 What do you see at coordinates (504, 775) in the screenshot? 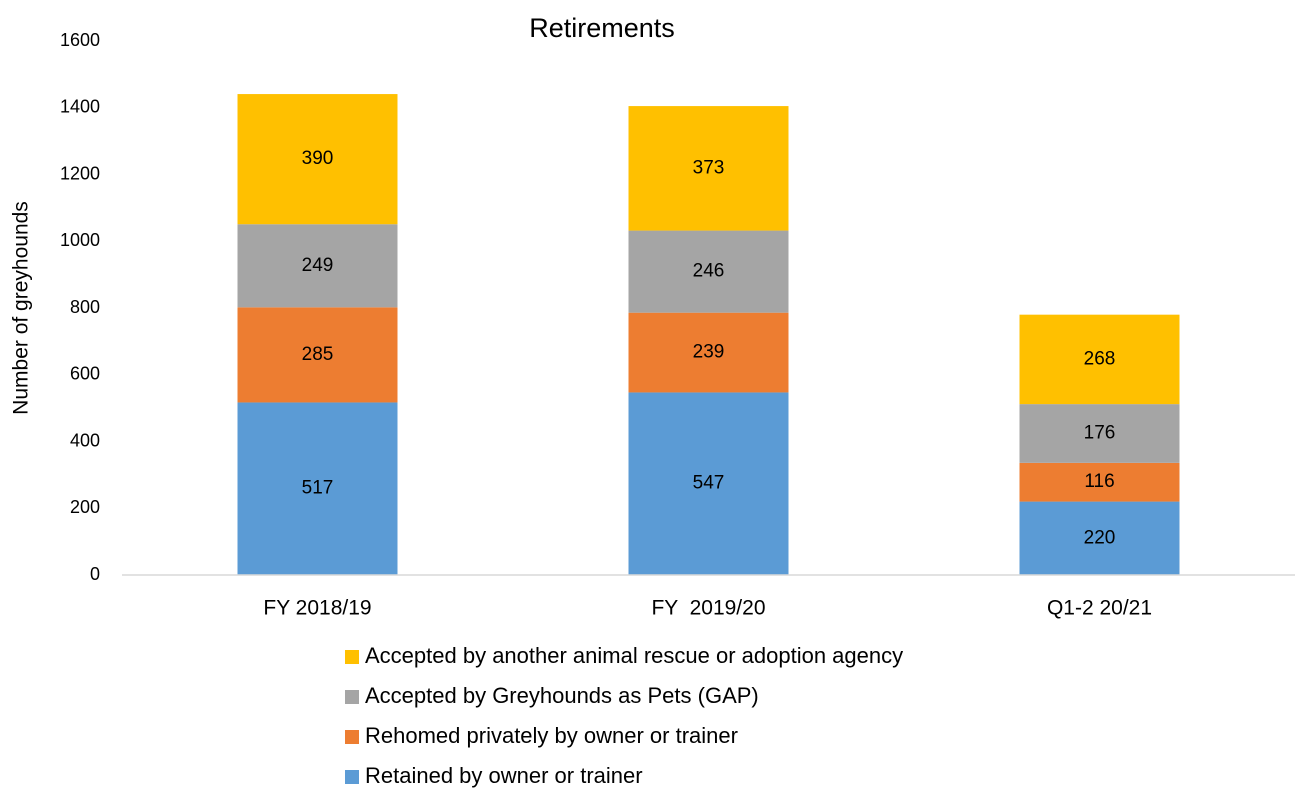
I see `legend-label: Retained by owner or trainer` at bounding box center [504, 775].